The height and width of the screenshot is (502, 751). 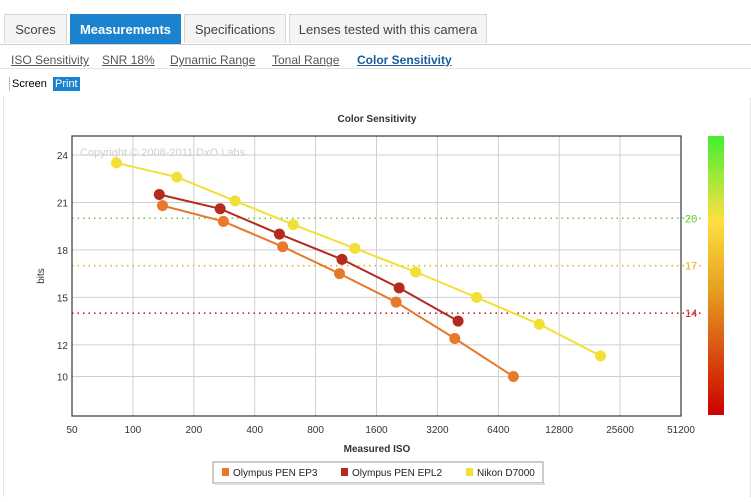 What do you see at coordinates (63, 377) in the screenshot?
I see `y-tick-label: 10` at bounding box center [63, 377].